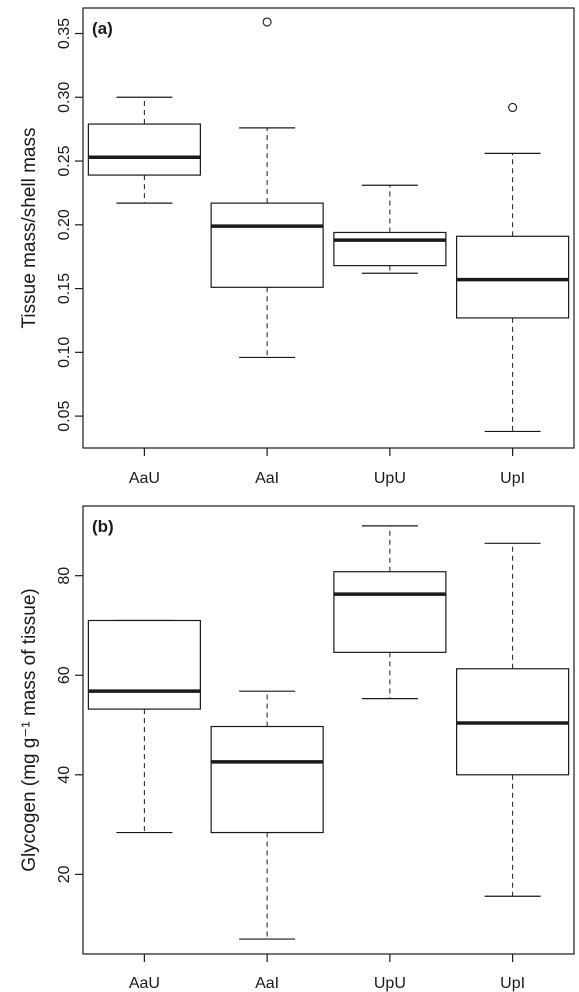 Image resolution: width=579 pixels, height=992 pixels. I want to click on panel-label: (a), so click(102, 28).